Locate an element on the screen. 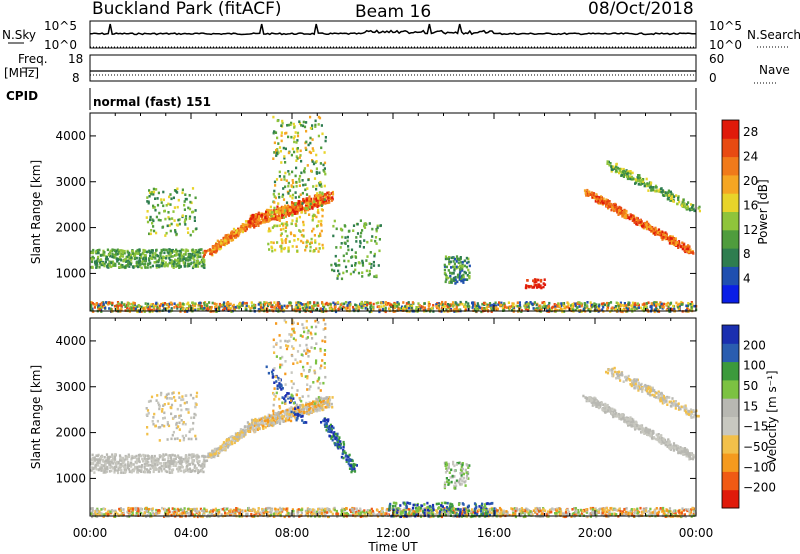 The width and height of the screenshot is (800, 554). power-ytick-label-2: 3000 is located at coordinates (70, 182).